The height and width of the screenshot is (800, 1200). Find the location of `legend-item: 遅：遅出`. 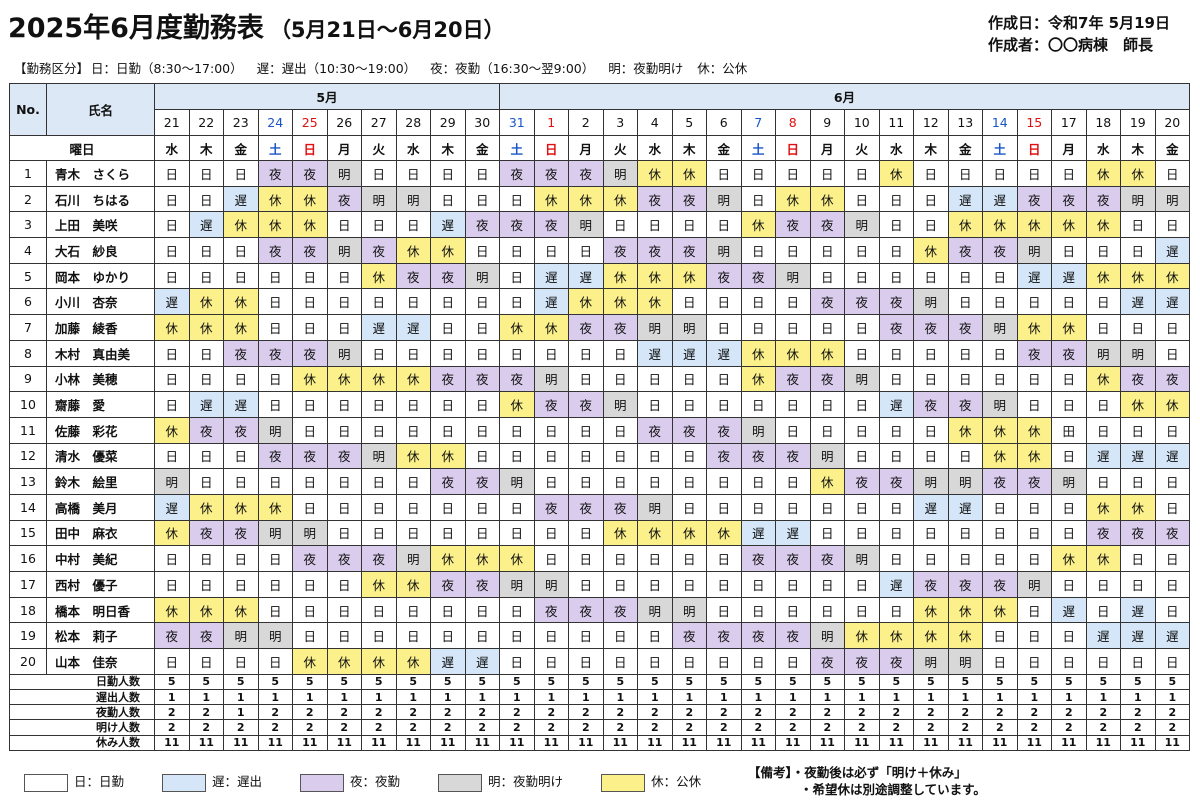

legend-item: 遅：遅出 is located at coordinates (212, 781).